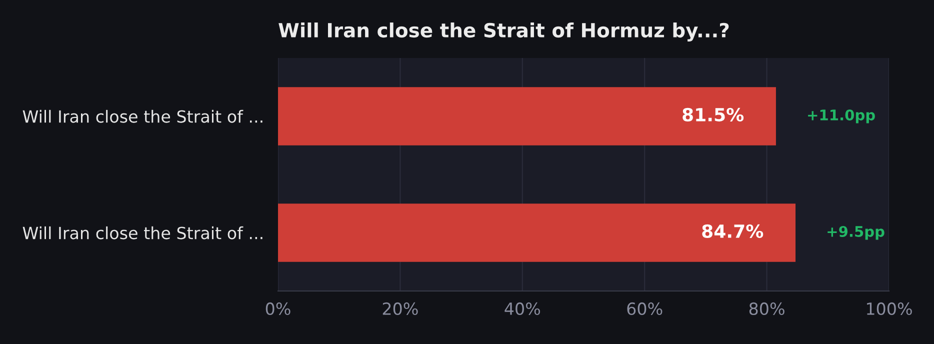  What do you see at coordinates (713, 115) in the screenshot?
I see `data-label: 81.5%` at bounding box center [713, 115].